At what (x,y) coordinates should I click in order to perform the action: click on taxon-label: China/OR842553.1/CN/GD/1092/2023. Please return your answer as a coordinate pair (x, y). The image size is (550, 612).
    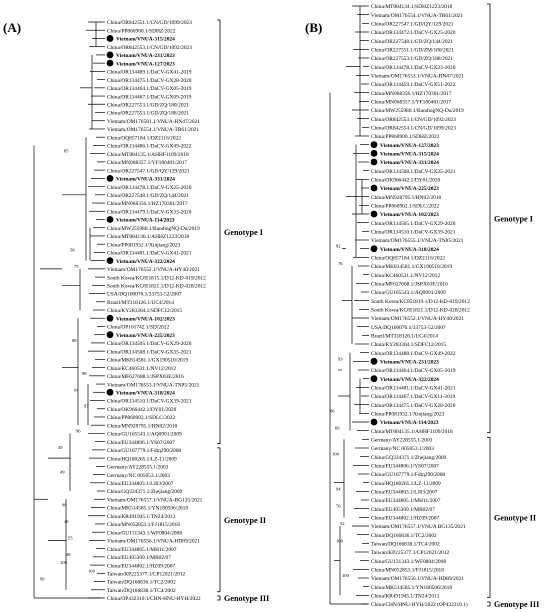
    Looking at the image, I should click on (149, 48).